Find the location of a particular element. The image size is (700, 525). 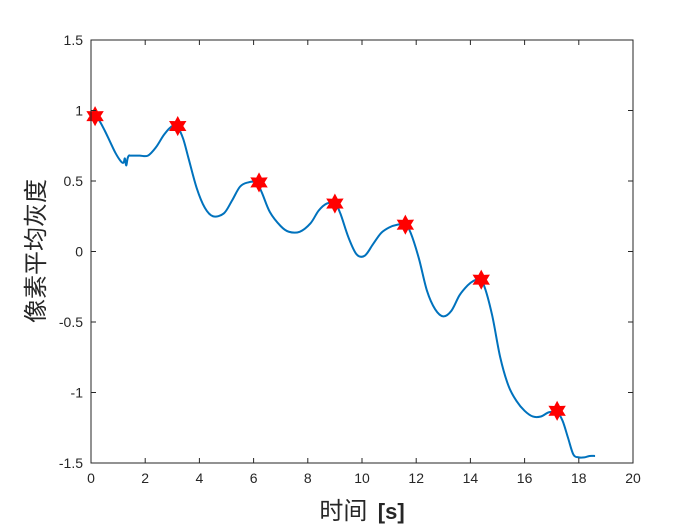

x-tick-label: 12 is located at coordinates (416, 478).